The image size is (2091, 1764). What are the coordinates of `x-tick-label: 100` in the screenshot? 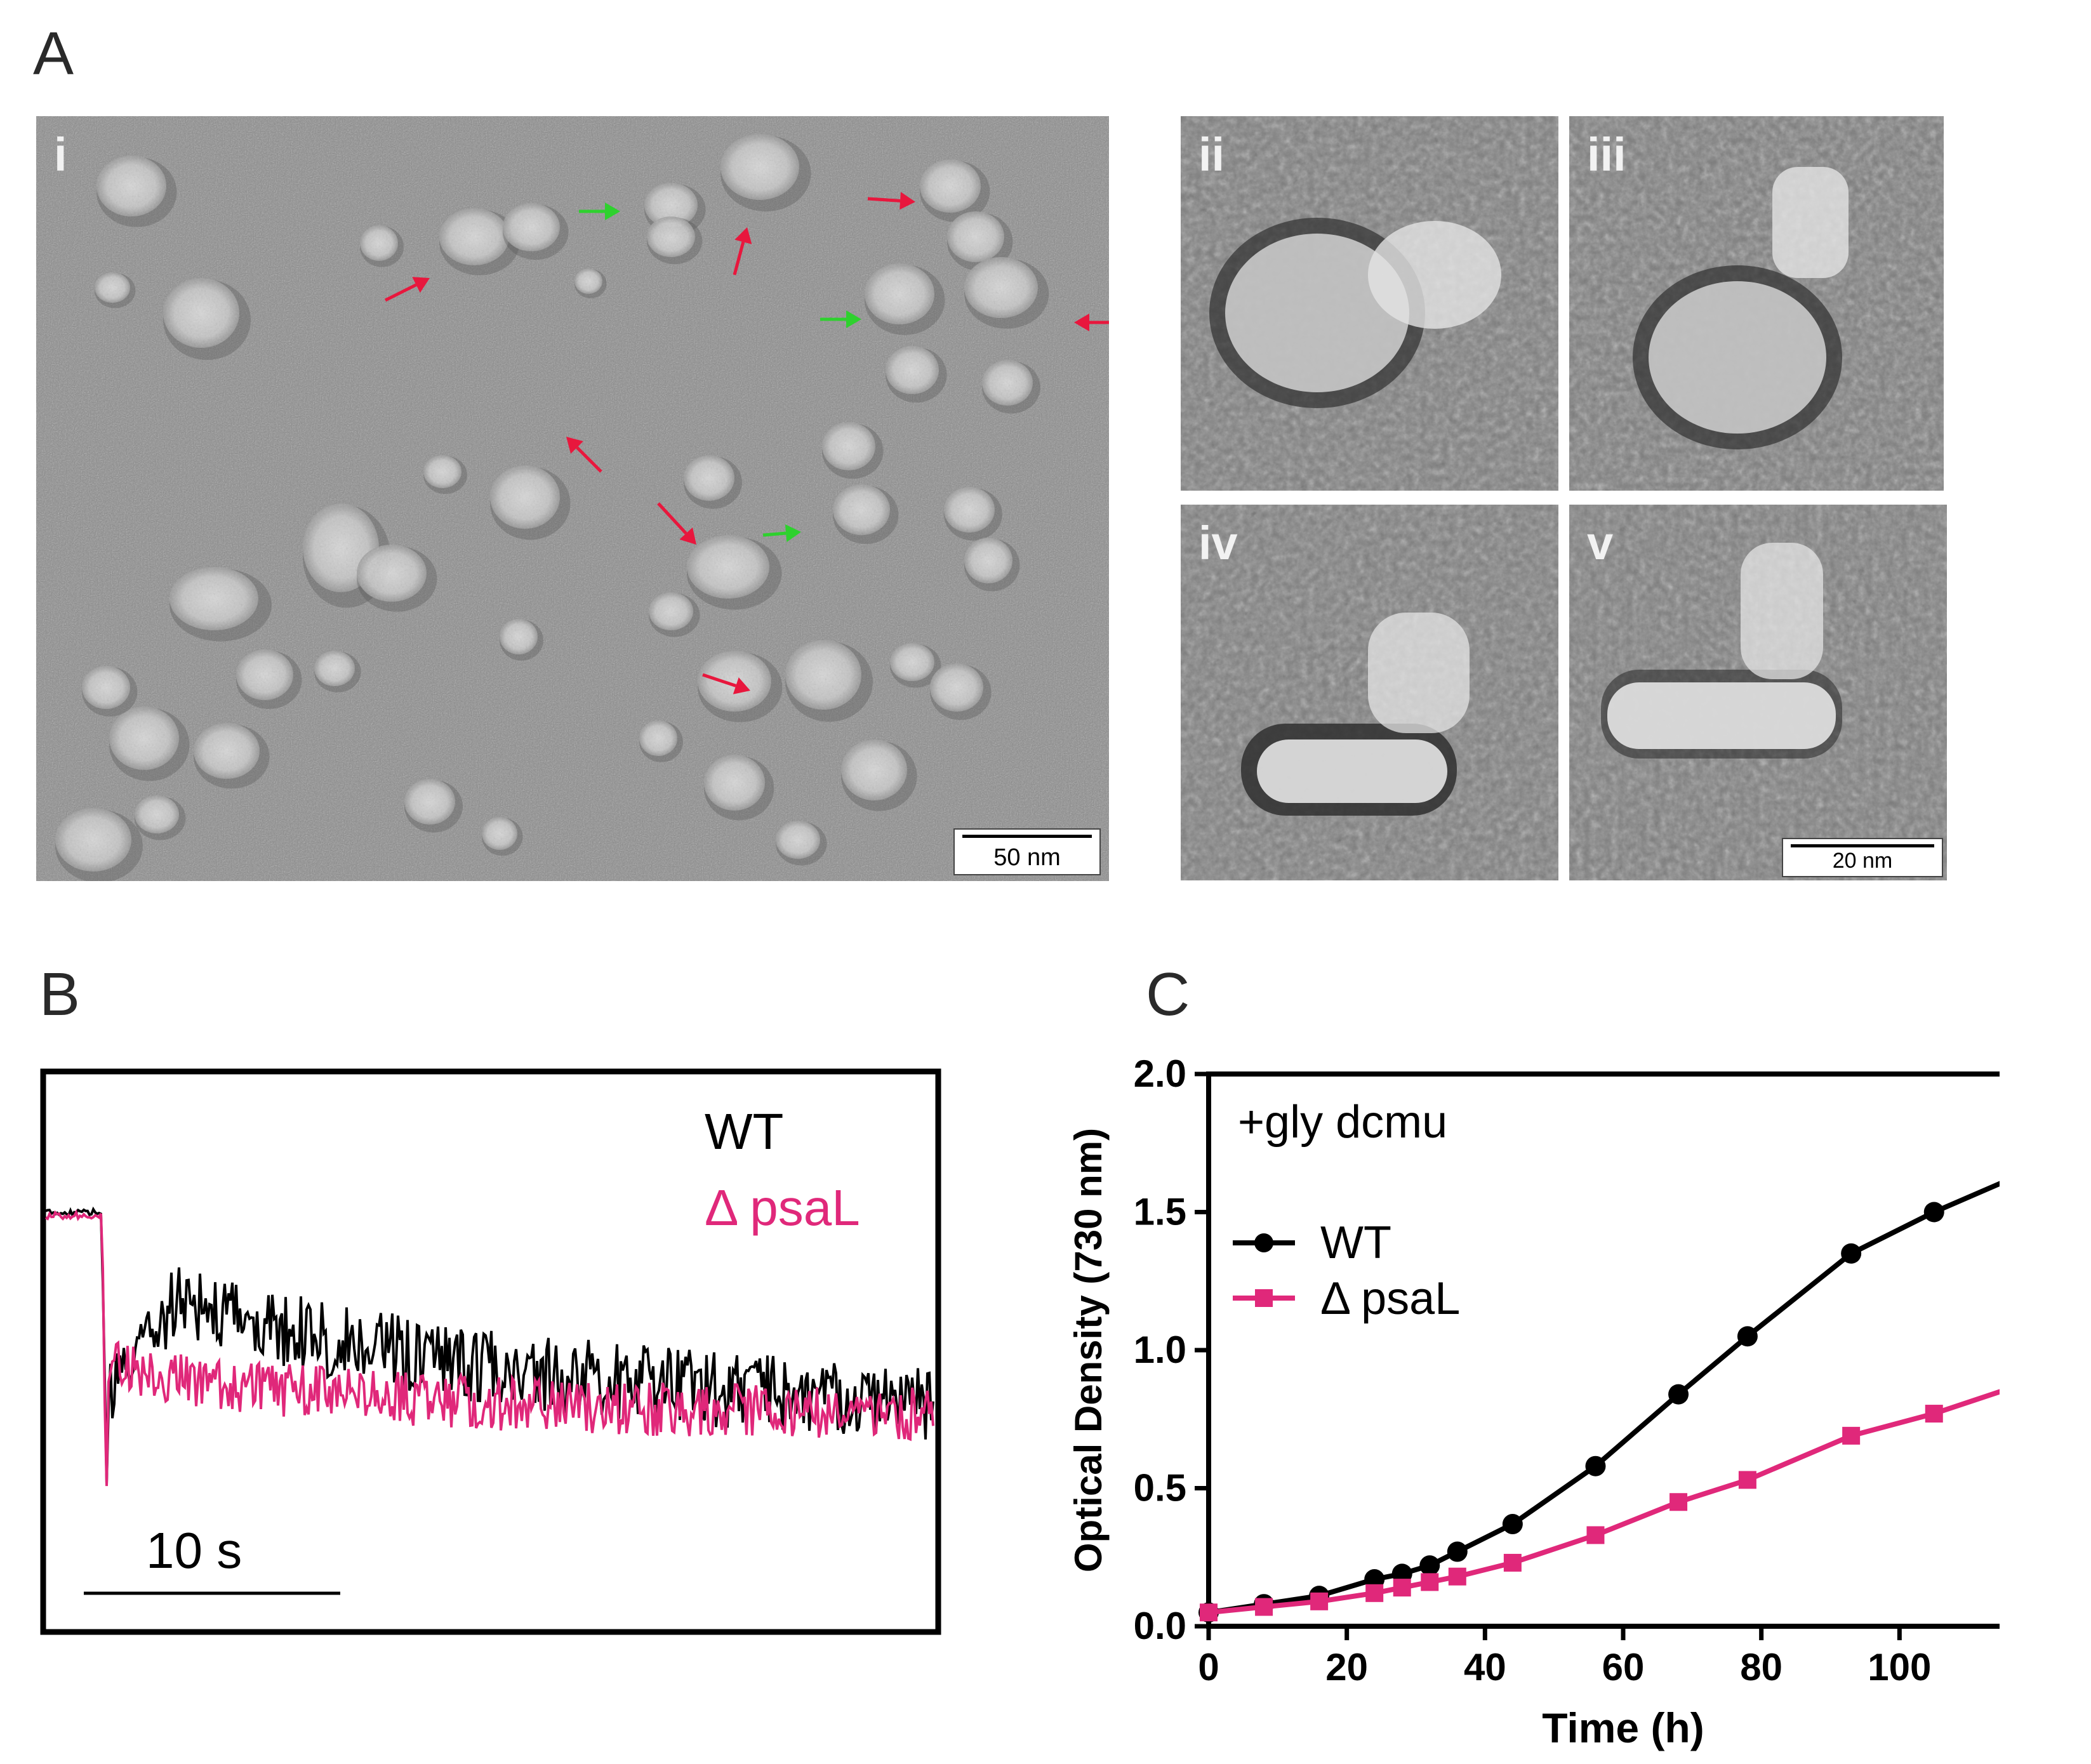 It's located at (1899, 1667).